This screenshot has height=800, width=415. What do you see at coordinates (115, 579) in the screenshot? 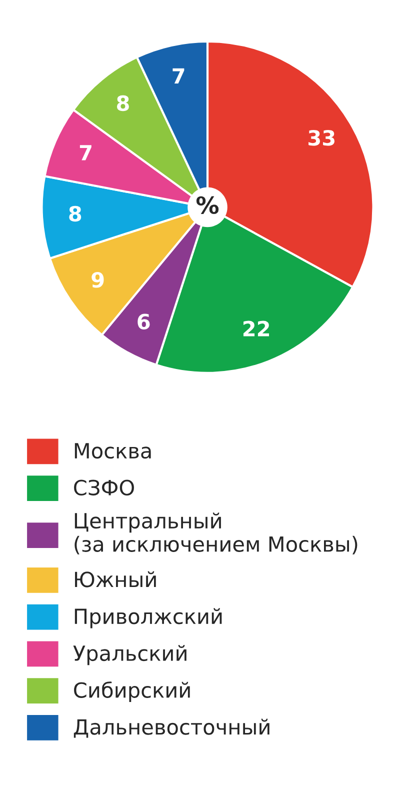
I see `legend-label: Южный` at bounding box center [115, 579].